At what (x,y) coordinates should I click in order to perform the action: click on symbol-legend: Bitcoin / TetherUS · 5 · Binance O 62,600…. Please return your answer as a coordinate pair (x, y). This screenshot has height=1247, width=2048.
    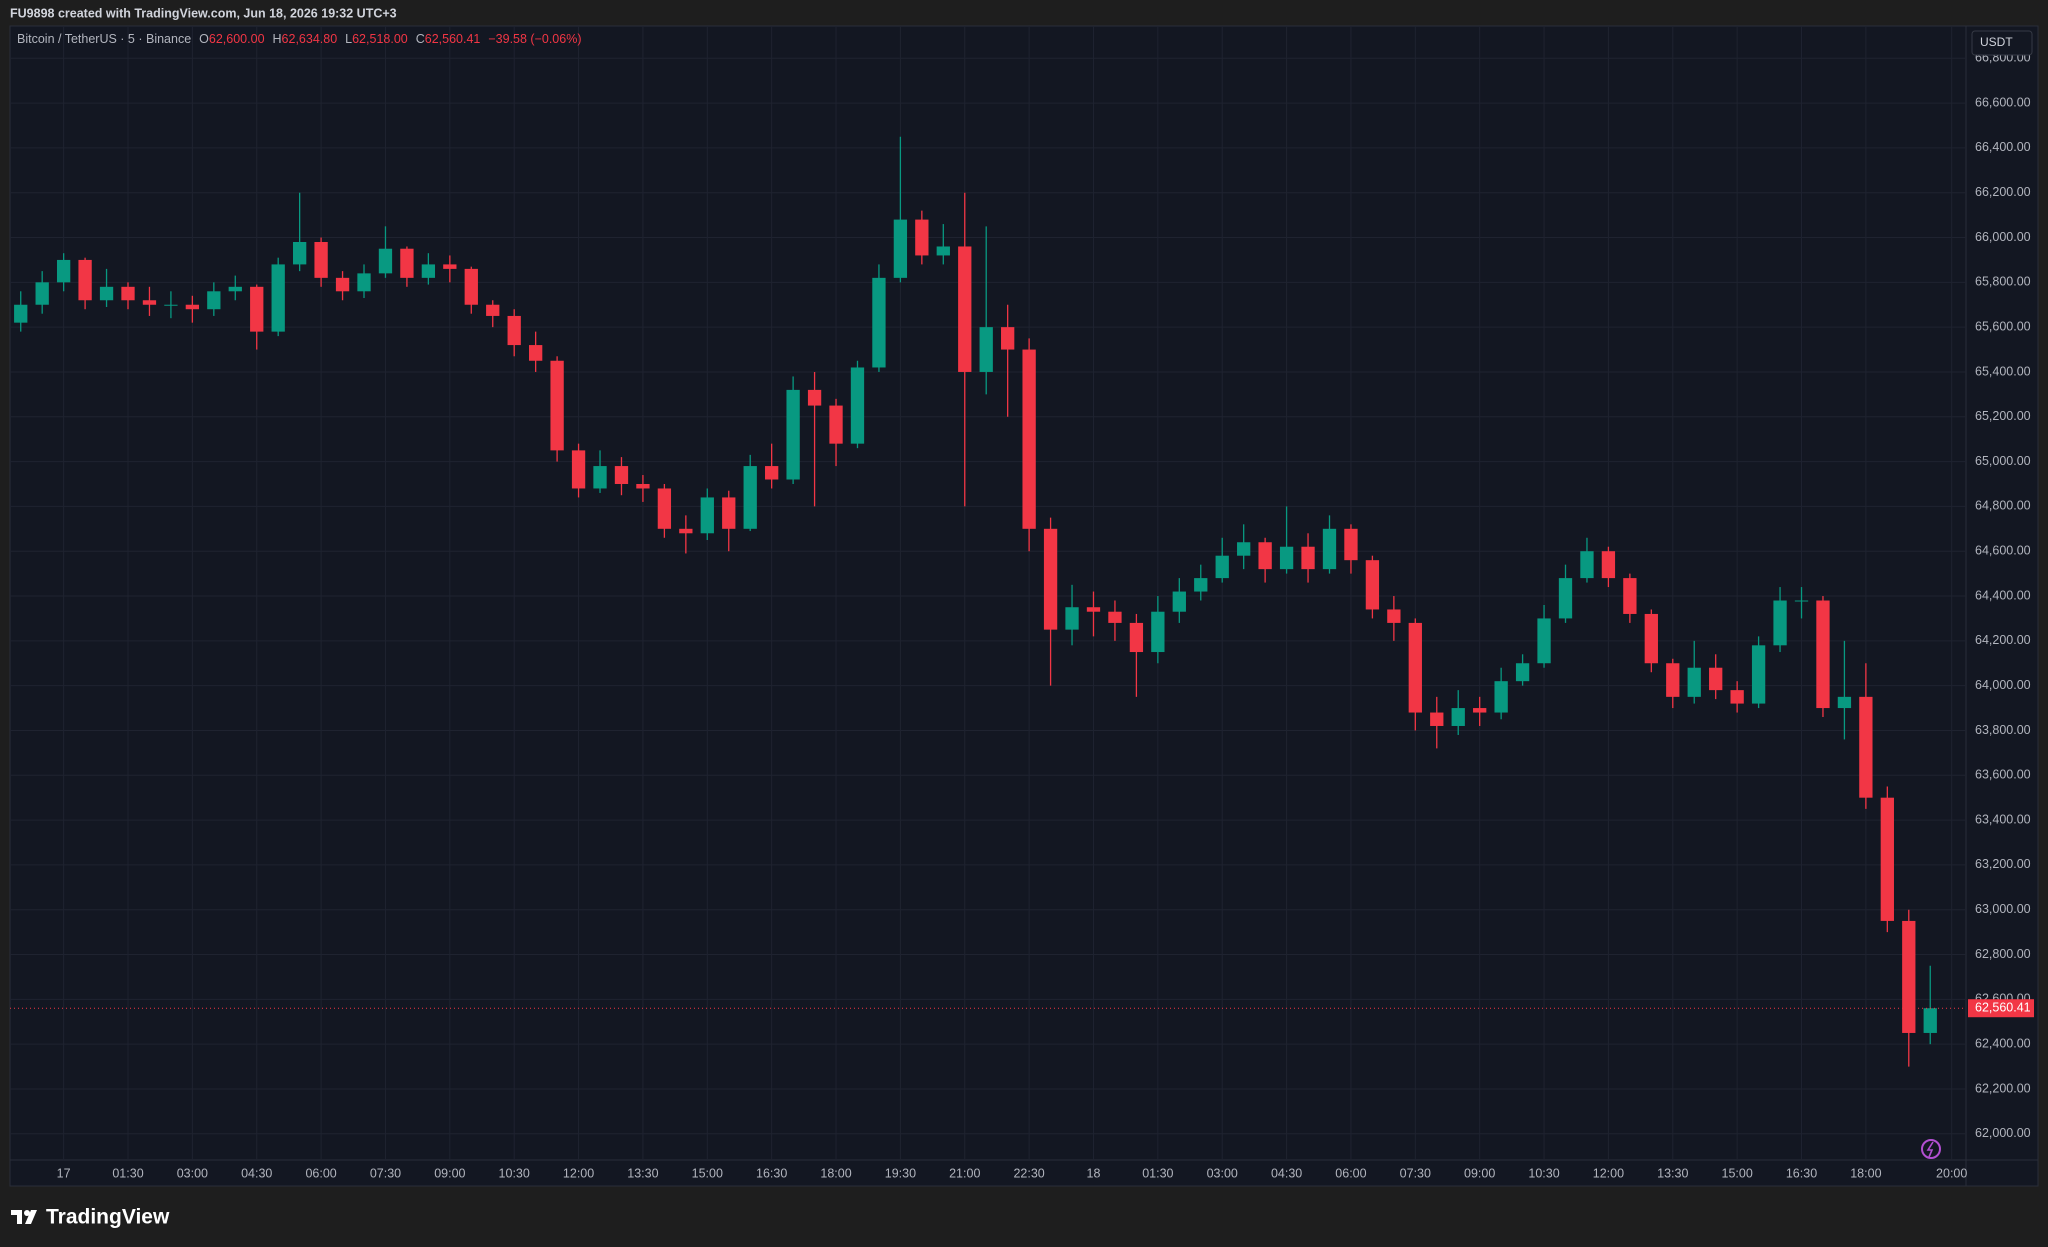
    Looking at the image, I should click on (303, 39).